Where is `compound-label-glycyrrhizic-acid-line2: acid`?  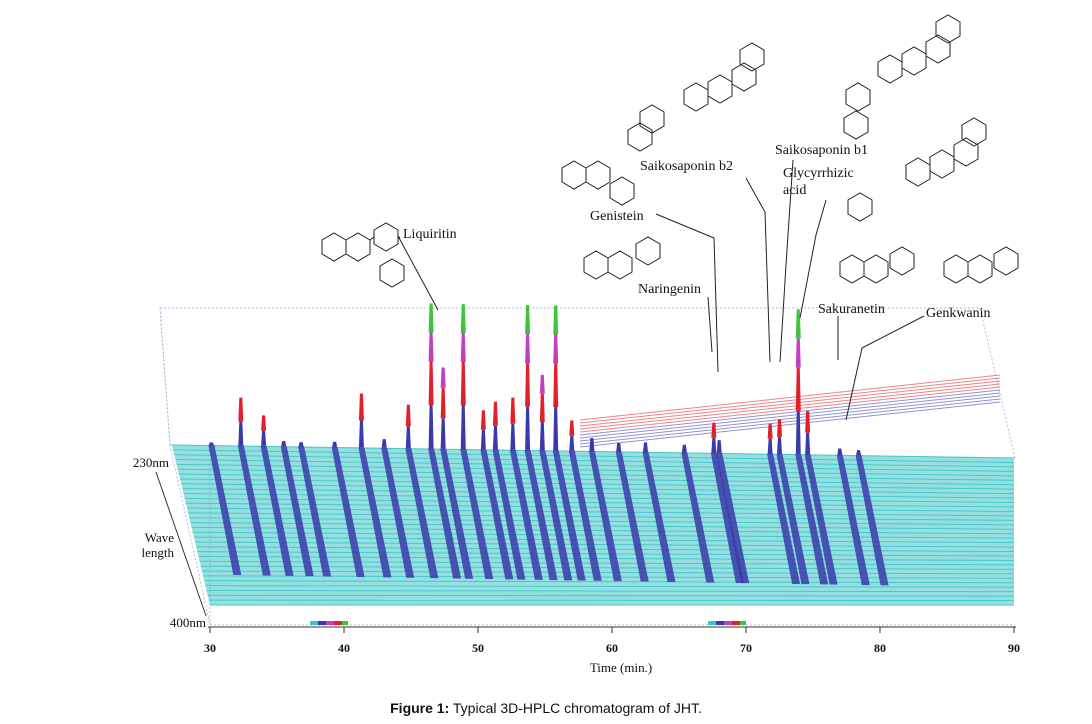
compound-label-glycyrrhizic-acid-line2: acid is located at coordinates (794, 190).